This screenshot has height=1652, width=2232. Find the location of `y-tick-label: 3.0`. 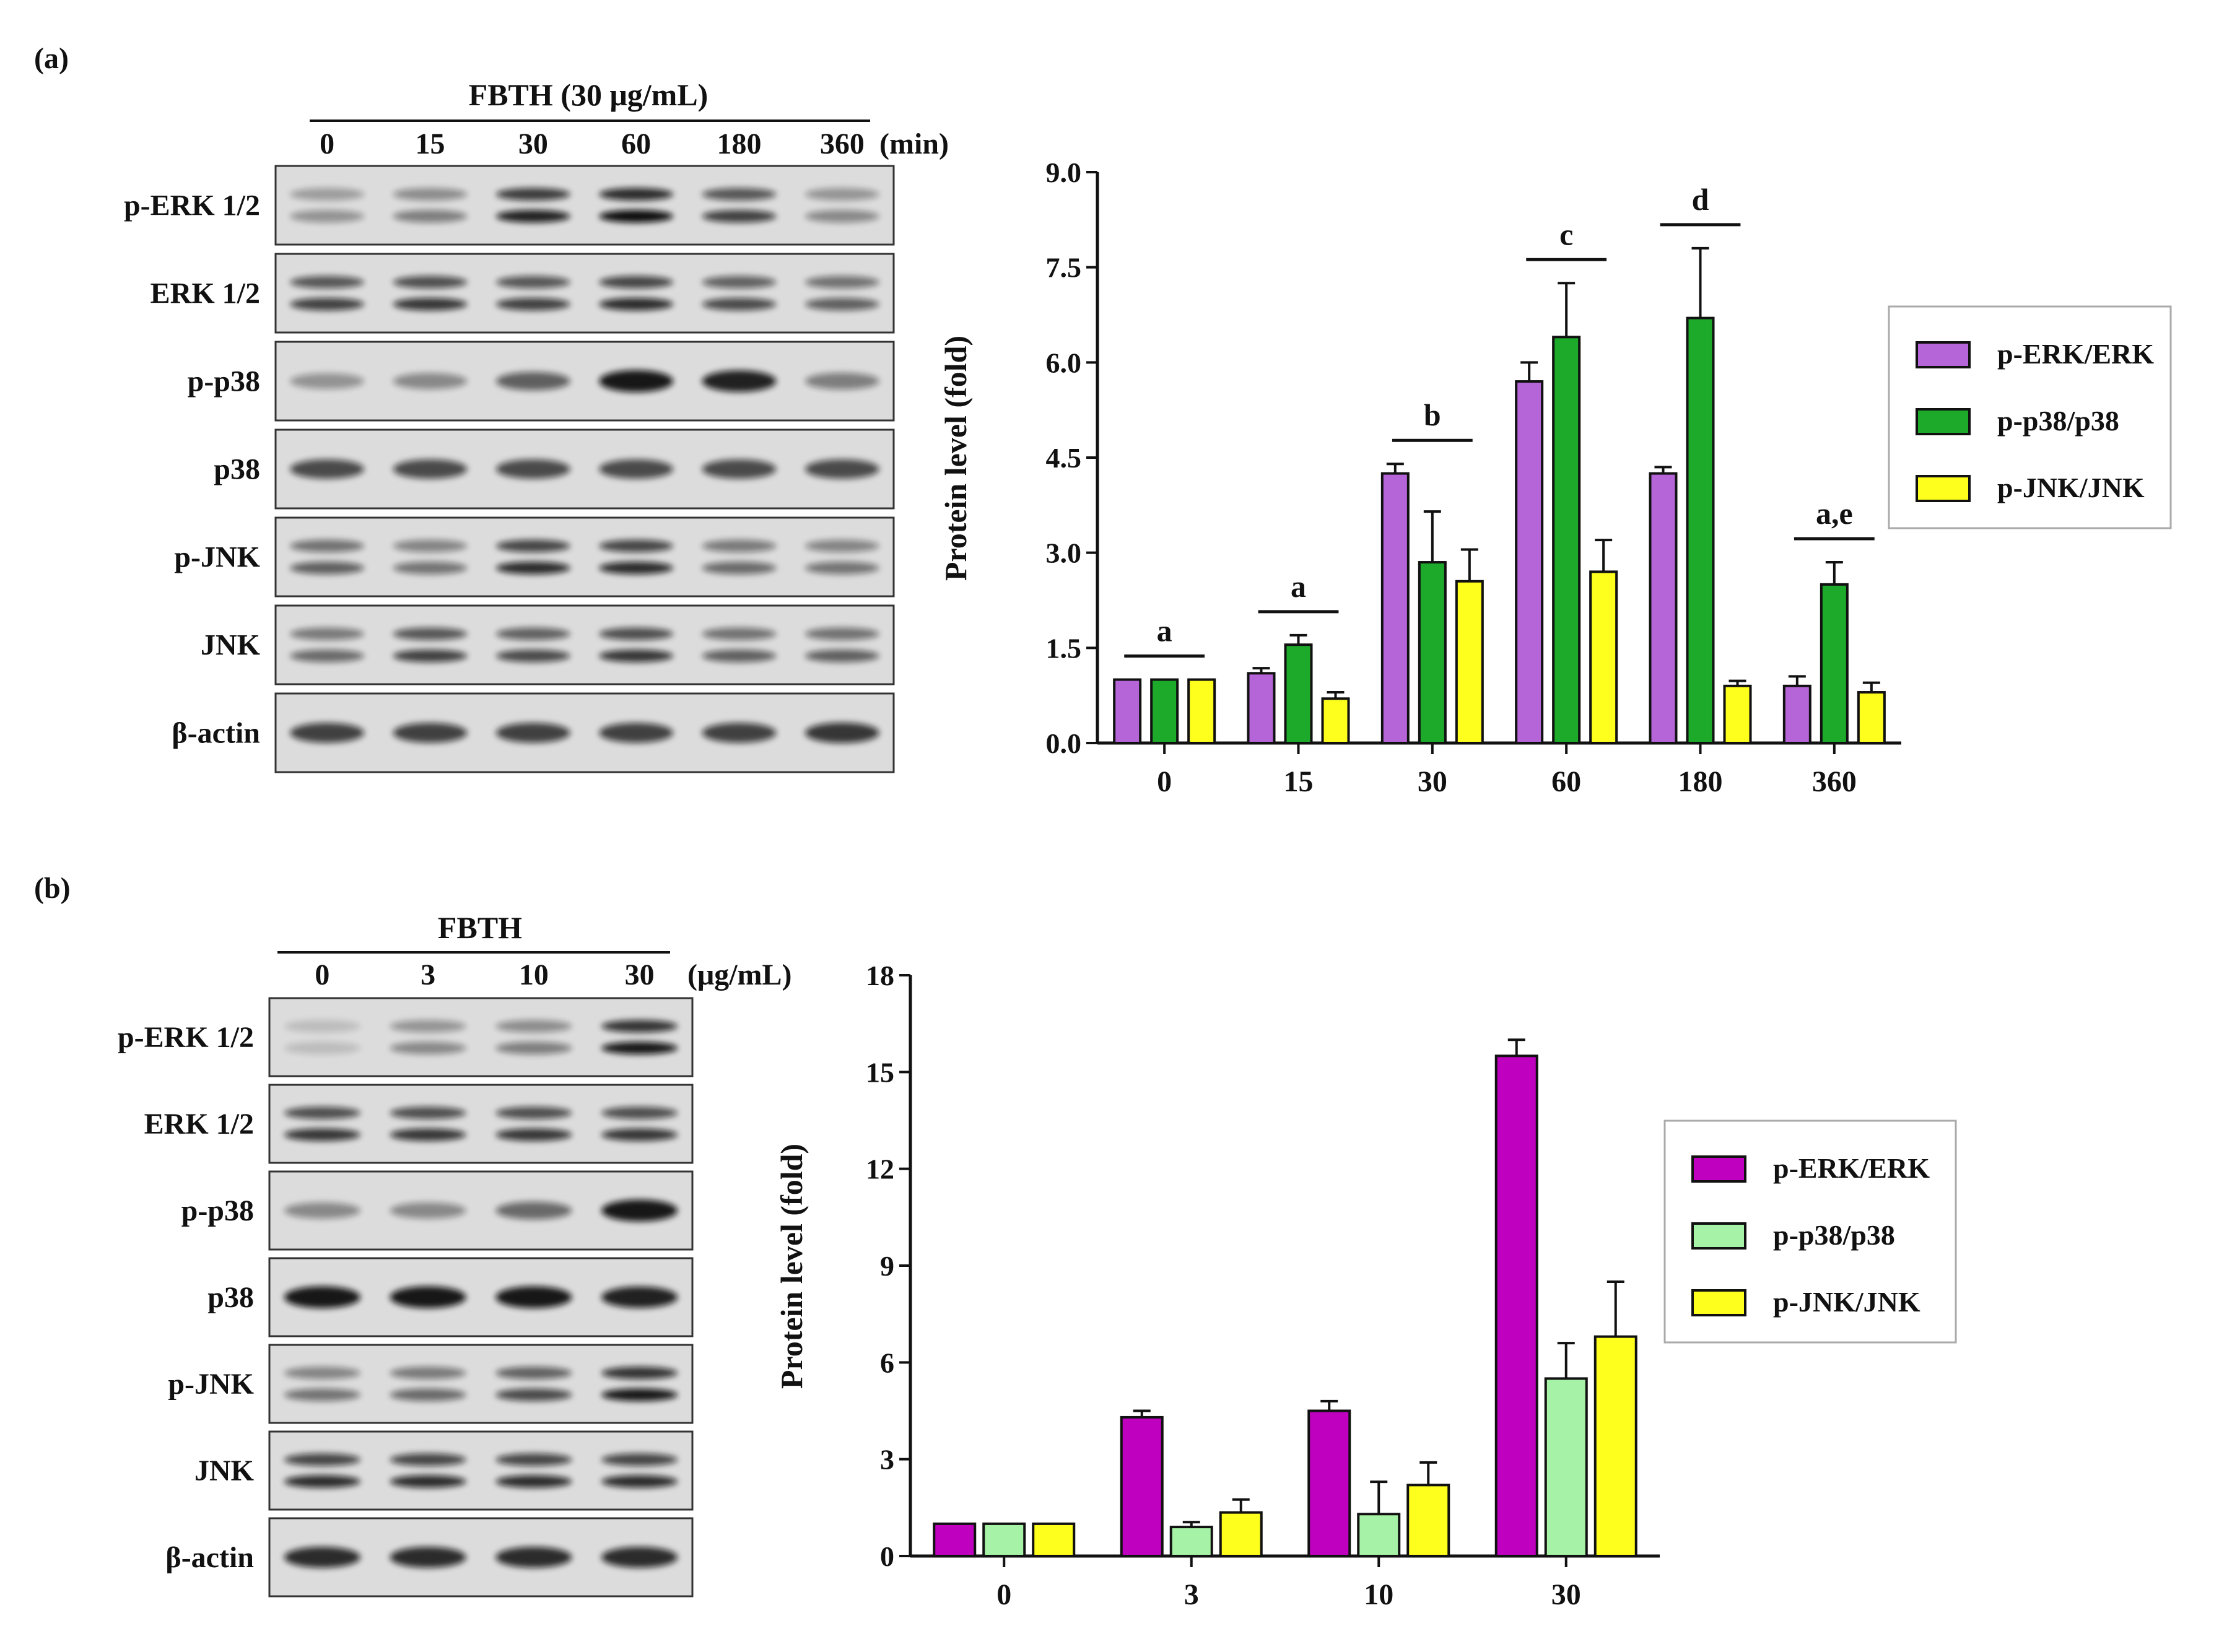

y-tick-label: 3.0 is located at coordinates (1064, 553).